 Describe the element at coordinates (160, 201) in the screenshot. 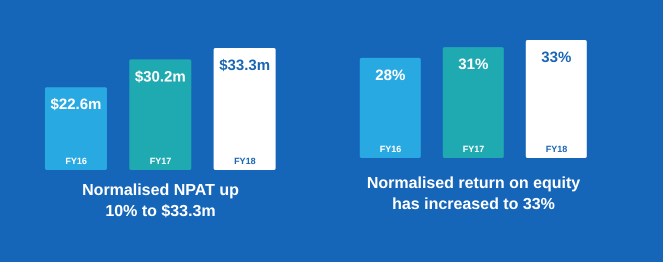

I see `text: Normalised NPAT up 10% to $33.3m` at that location.